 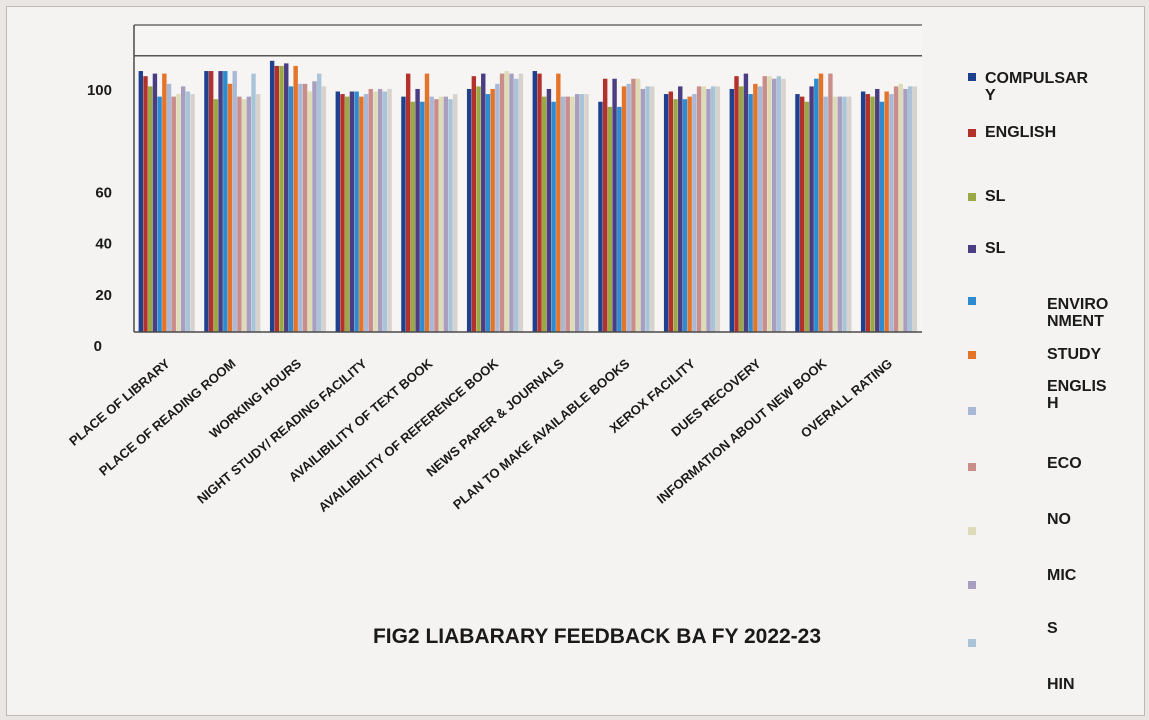 What do you see at coordinates (1052, 628) in the screenshot?
I see `legend-label: S` at bounding box center [1052, 628].